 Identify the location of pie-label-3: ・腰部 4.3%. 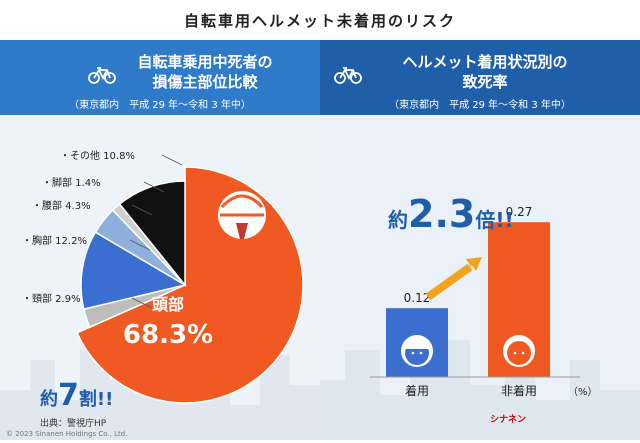
(61, 205).